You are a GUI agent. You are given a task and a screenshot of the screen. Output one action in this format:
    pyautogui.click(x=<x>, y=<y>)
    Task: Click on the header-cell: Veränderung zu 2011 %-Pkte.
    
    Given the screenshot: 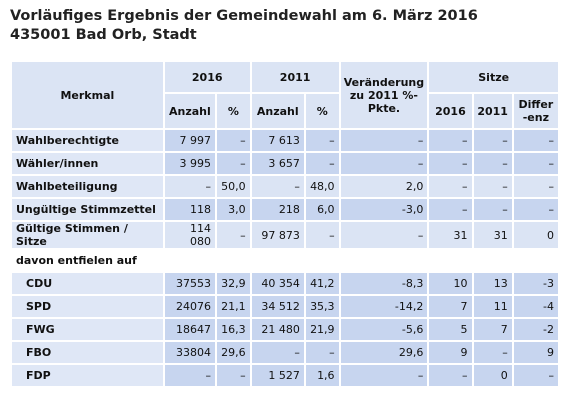 What is the action you would take?
    pyautogui.click(x=384, y=95)
    